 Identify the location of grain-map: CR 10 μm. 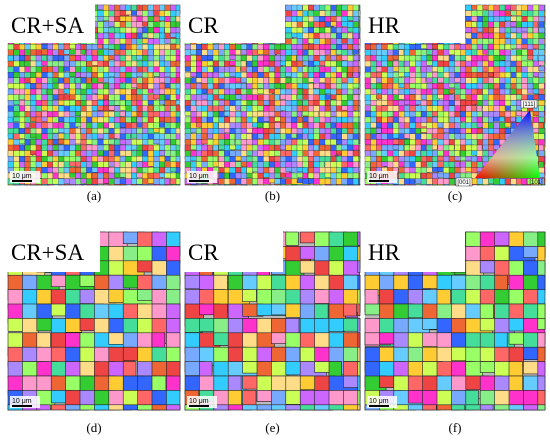
(272, 321).